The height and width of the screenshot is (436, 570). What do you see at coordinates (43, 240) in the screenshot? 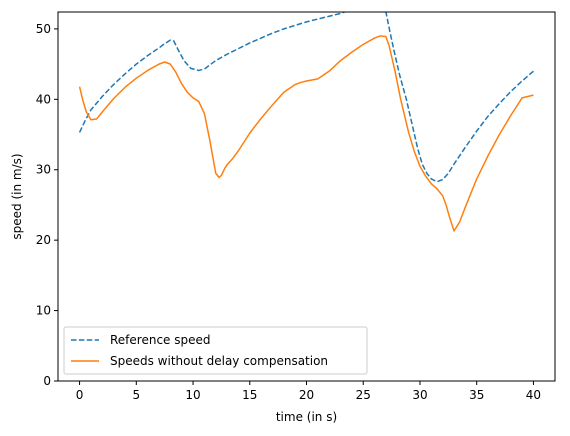
I see `y-tick-label: 20` at bounding box center [43, 240].